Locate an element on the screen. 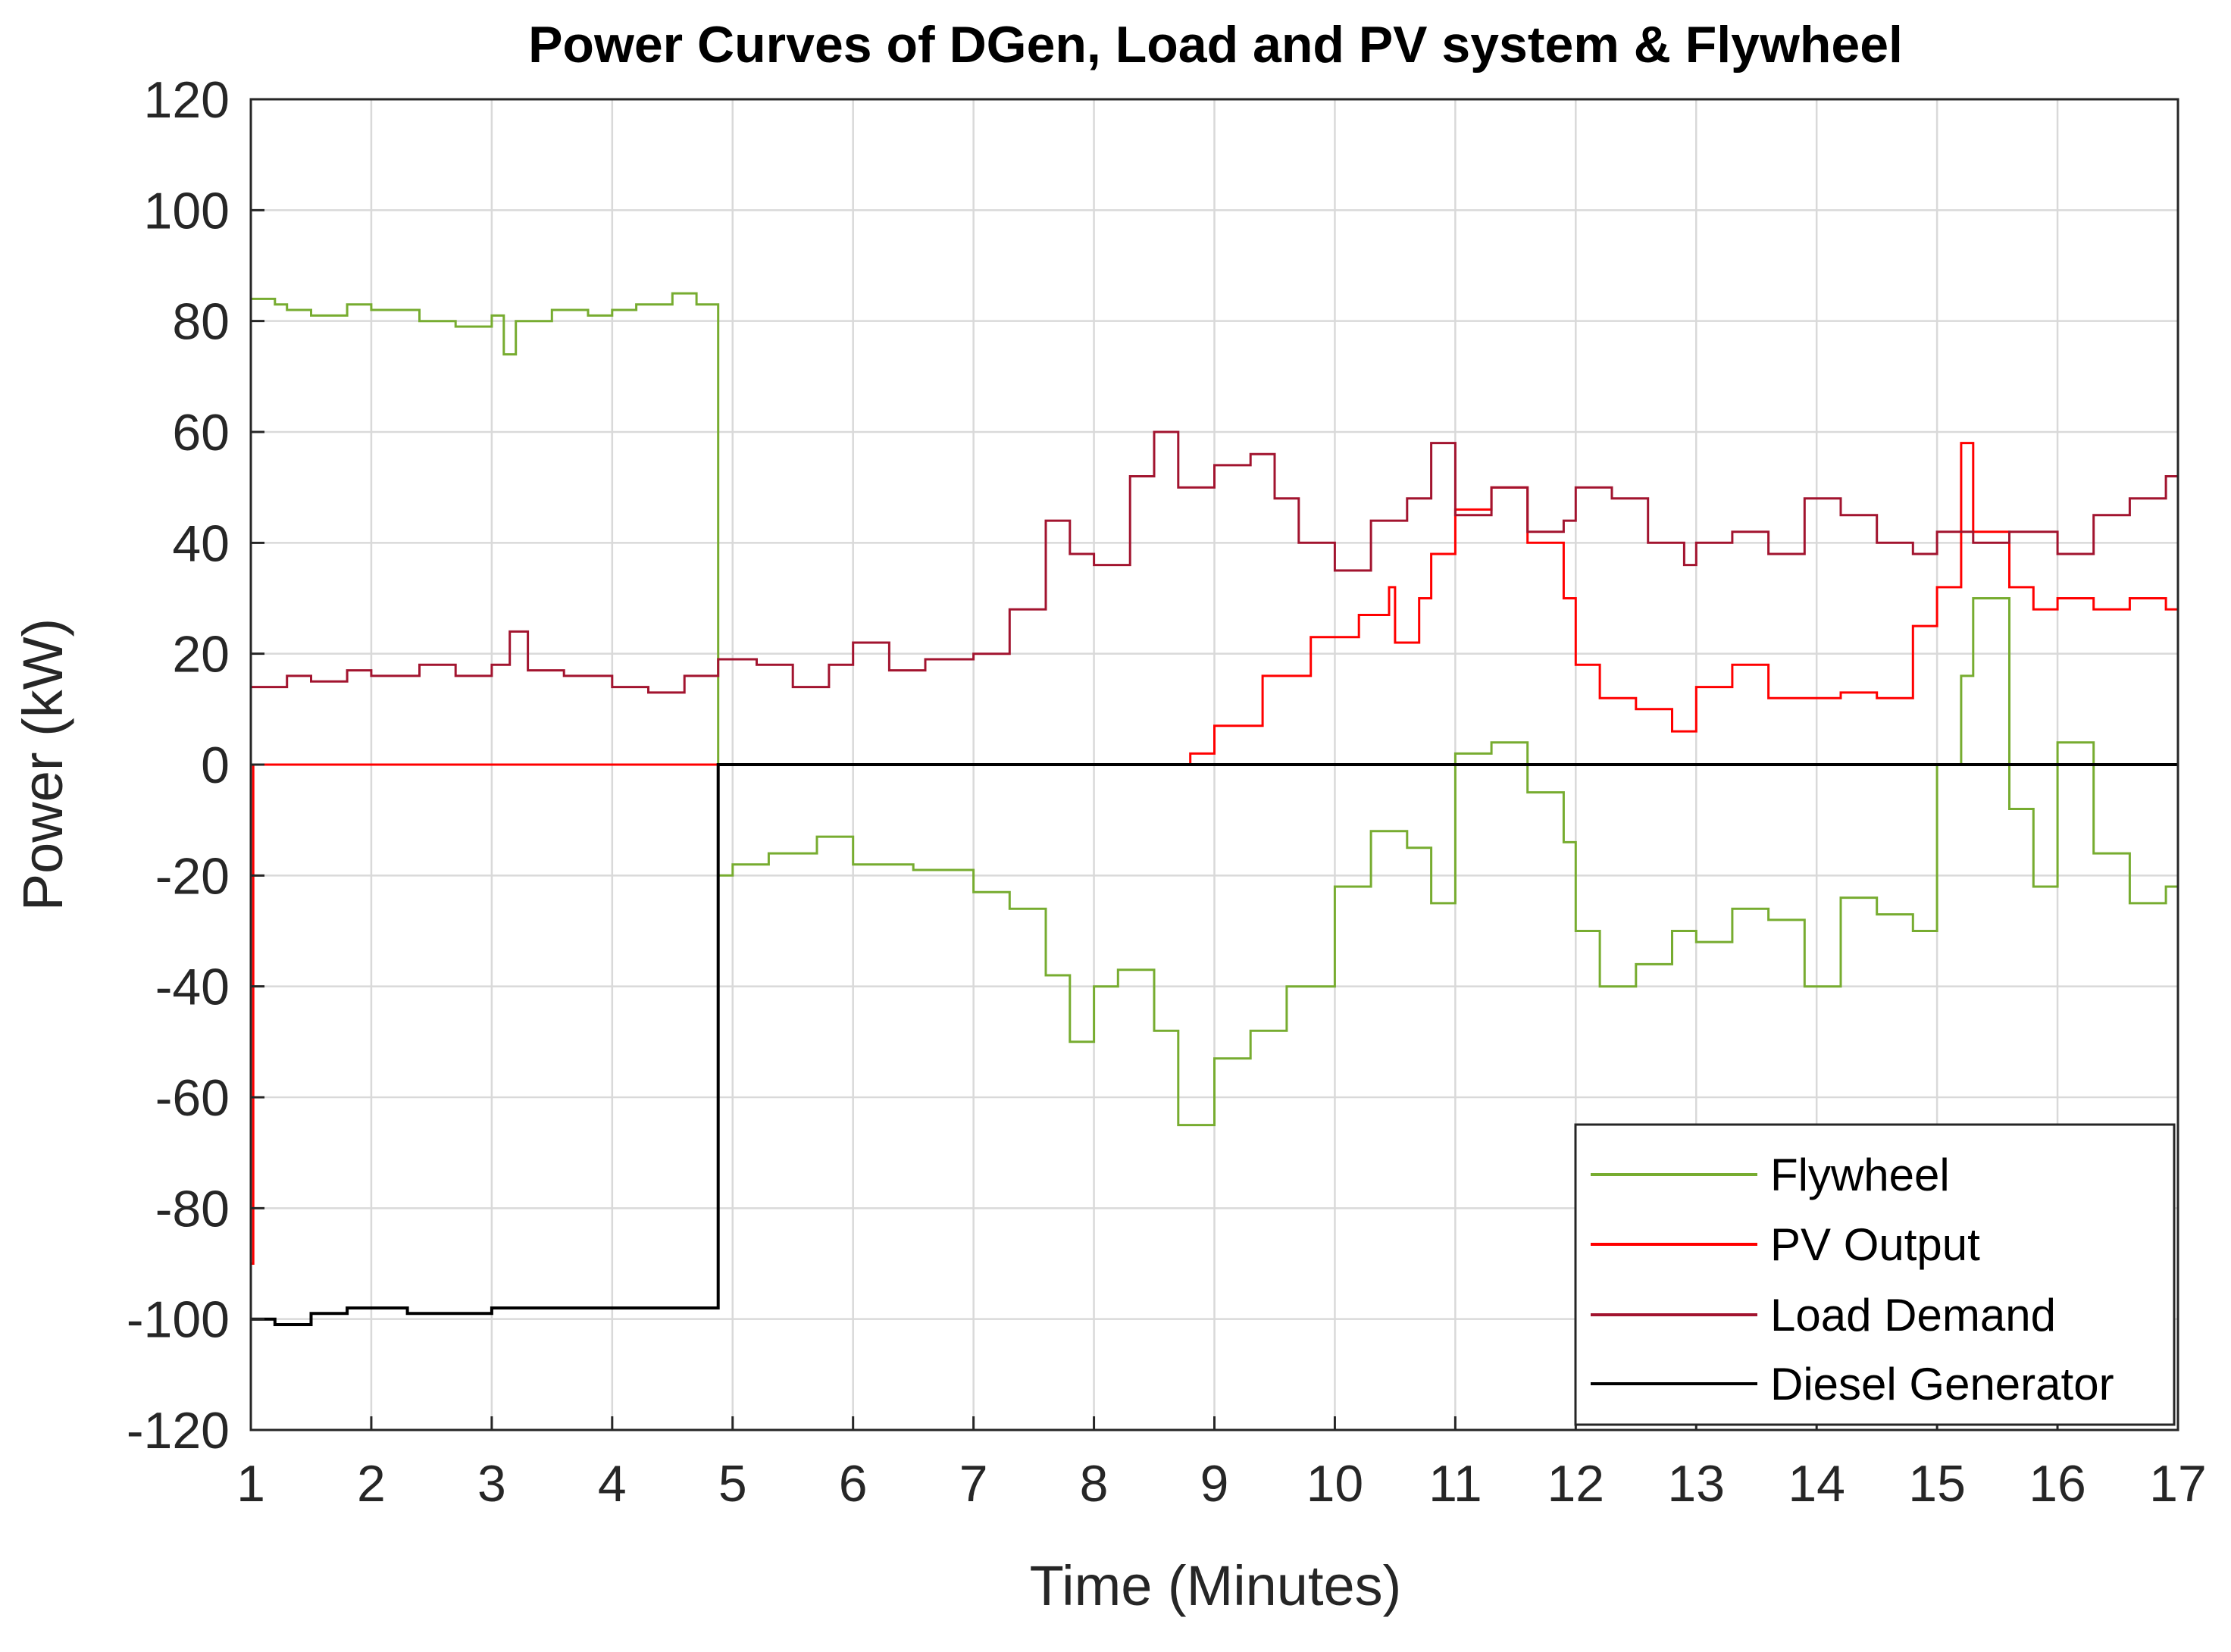 This screenshot has width=2231, height=1652. x-tick-label: 4 is located at coordinates (612, 1484).